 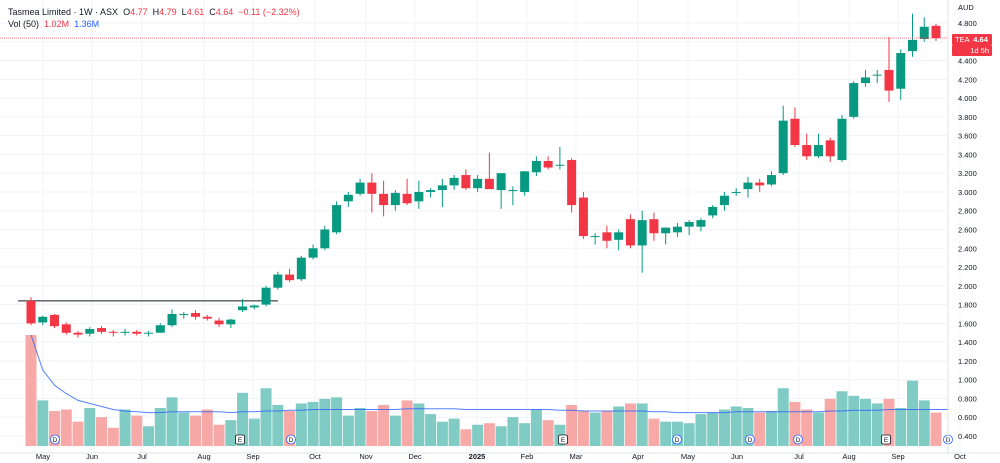 I want to click on symbol-name: Tasmea Limited · 1W · ASX, so click(x=63, y=12).